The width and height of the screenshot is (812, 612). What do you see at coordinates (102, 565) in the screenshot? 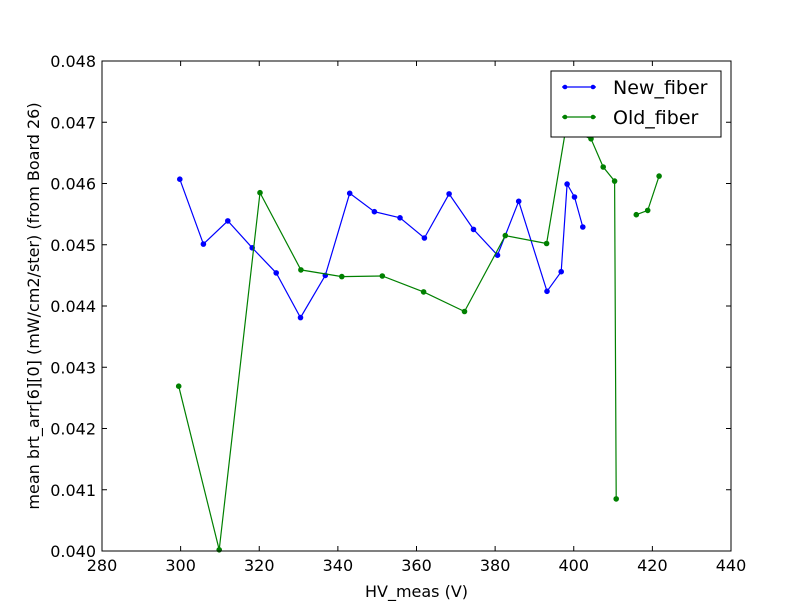
I see `x-tick-label: 280` at bounding box center [102, 565].